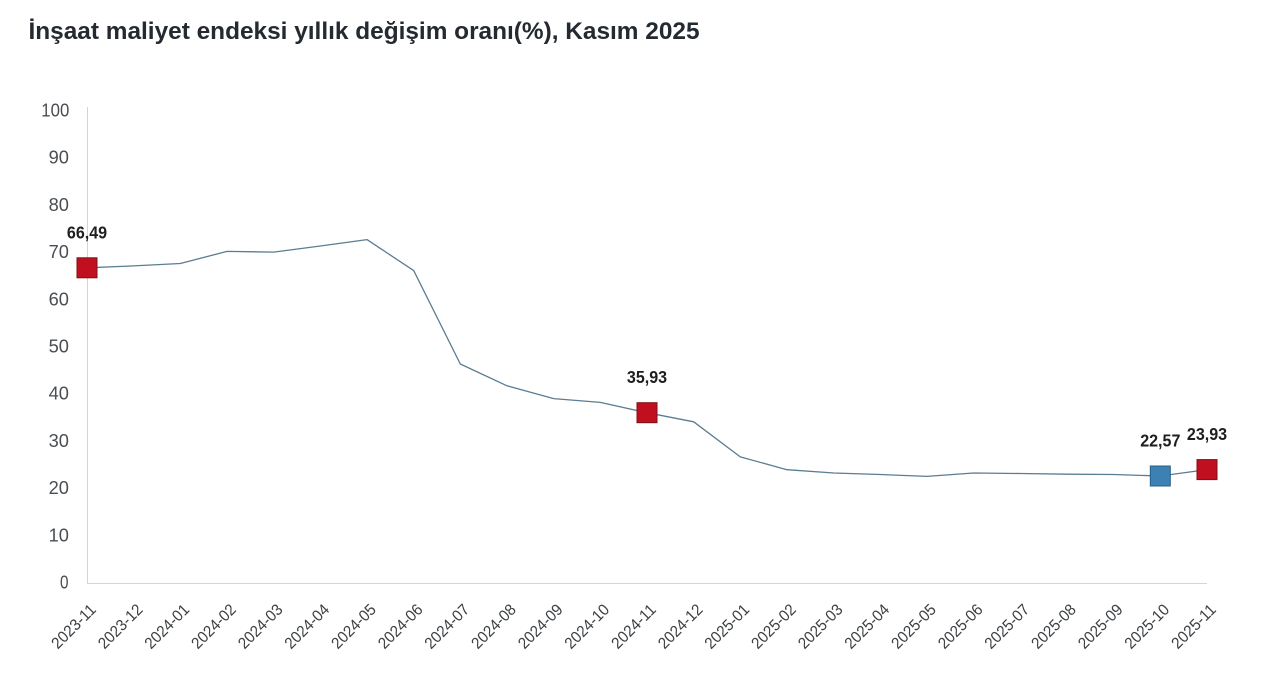 This screenshot has width=1262, height=675. What do you see at coordinates (634, 626) in the screenshot?
I see `svg-text: 2024-11` at bounding box center [634, 626].